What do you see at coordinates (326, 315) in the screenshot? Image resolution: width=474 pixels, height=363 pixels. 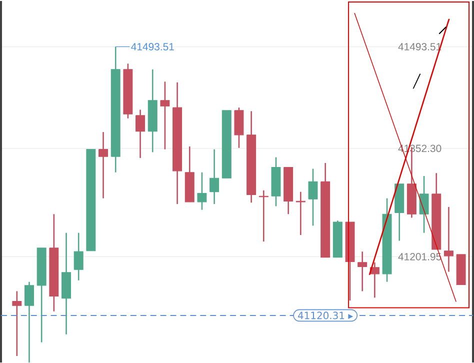 I see `ref-line-label: 41120.31 ▸` at bounding box center [326, 315].